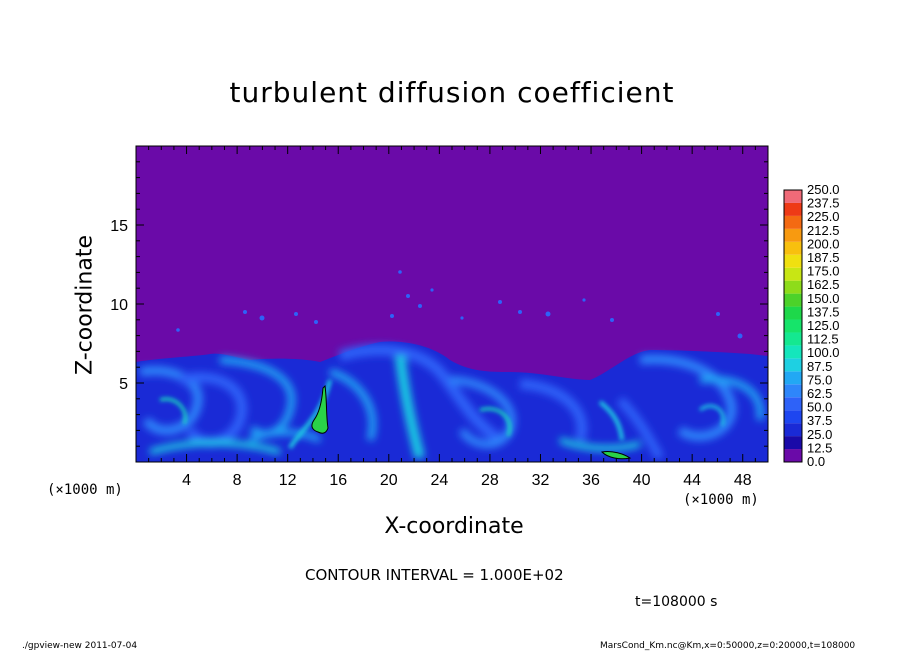 The image size is (904, 654). What do you see at coordinates (642, 480) in the screenshot?
I see `x-tick-label: 40` at bounding box center [642, 480].